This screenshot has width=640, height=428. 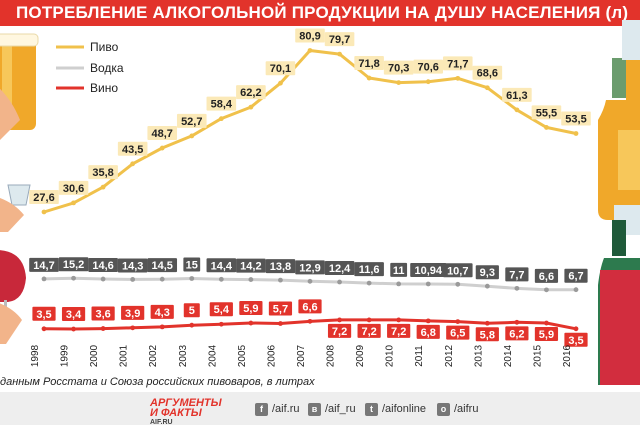 I want to click on data-label-wine: 6,5, so click(x=458, y=332).